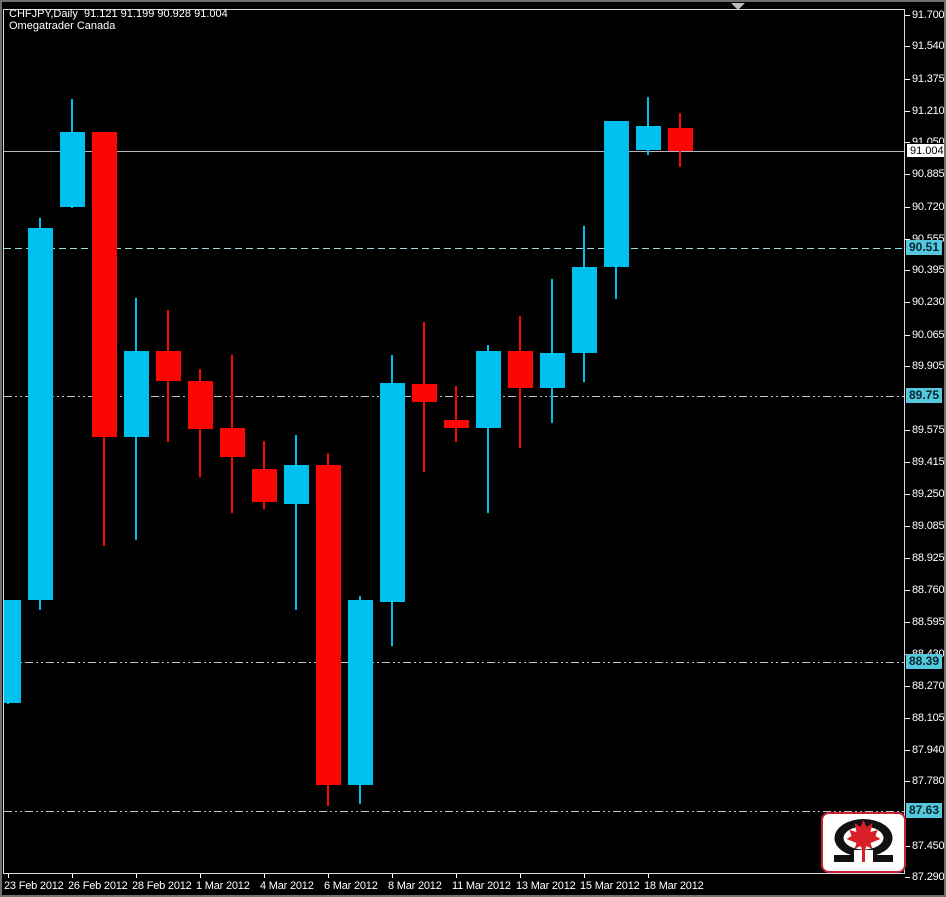 The height and width of the screenshot is (897, 946). Describe the element at coordinates (223, 886) in the screenshot. I see `date-tick-label: 1 Mar 2012` at that location.